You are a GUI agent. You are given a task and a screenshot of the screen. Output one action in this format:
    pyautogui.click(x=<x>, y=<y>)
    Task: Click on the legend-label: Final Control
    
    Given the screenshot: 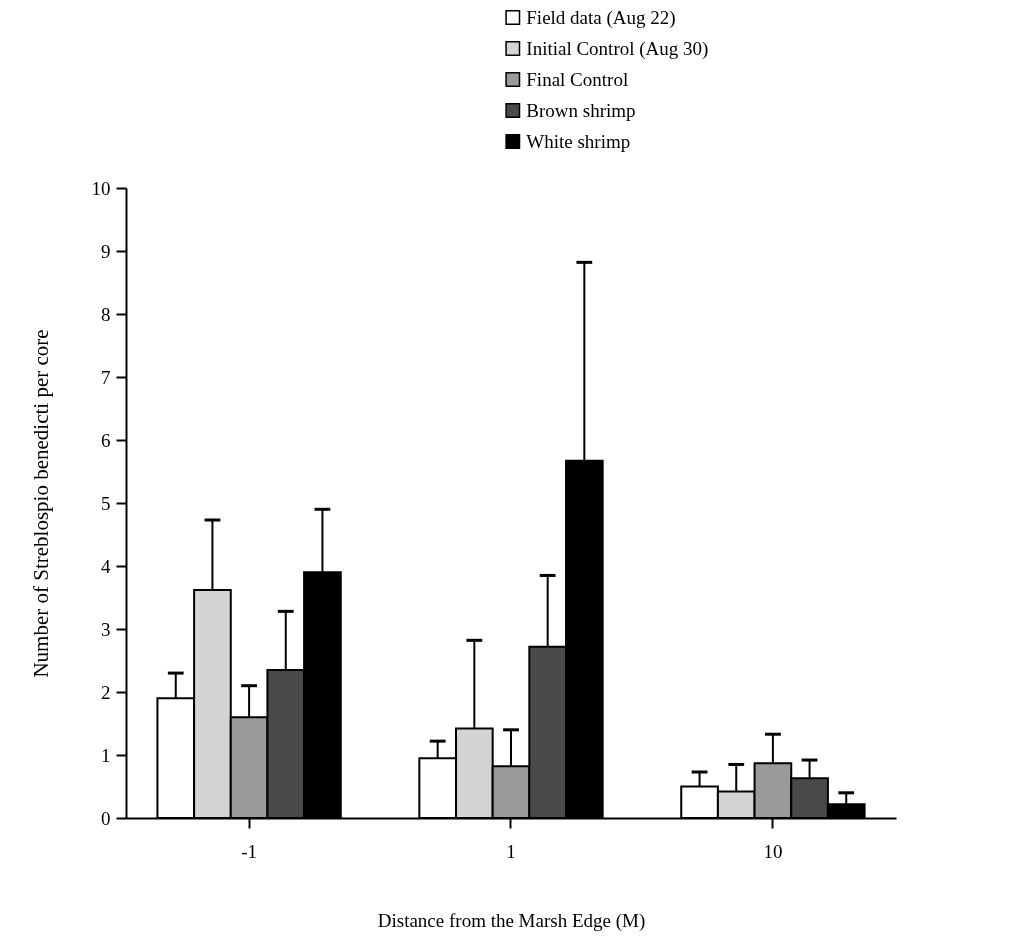 What is the action you would take?
    pyautogui.click(x=577, y=79)
    